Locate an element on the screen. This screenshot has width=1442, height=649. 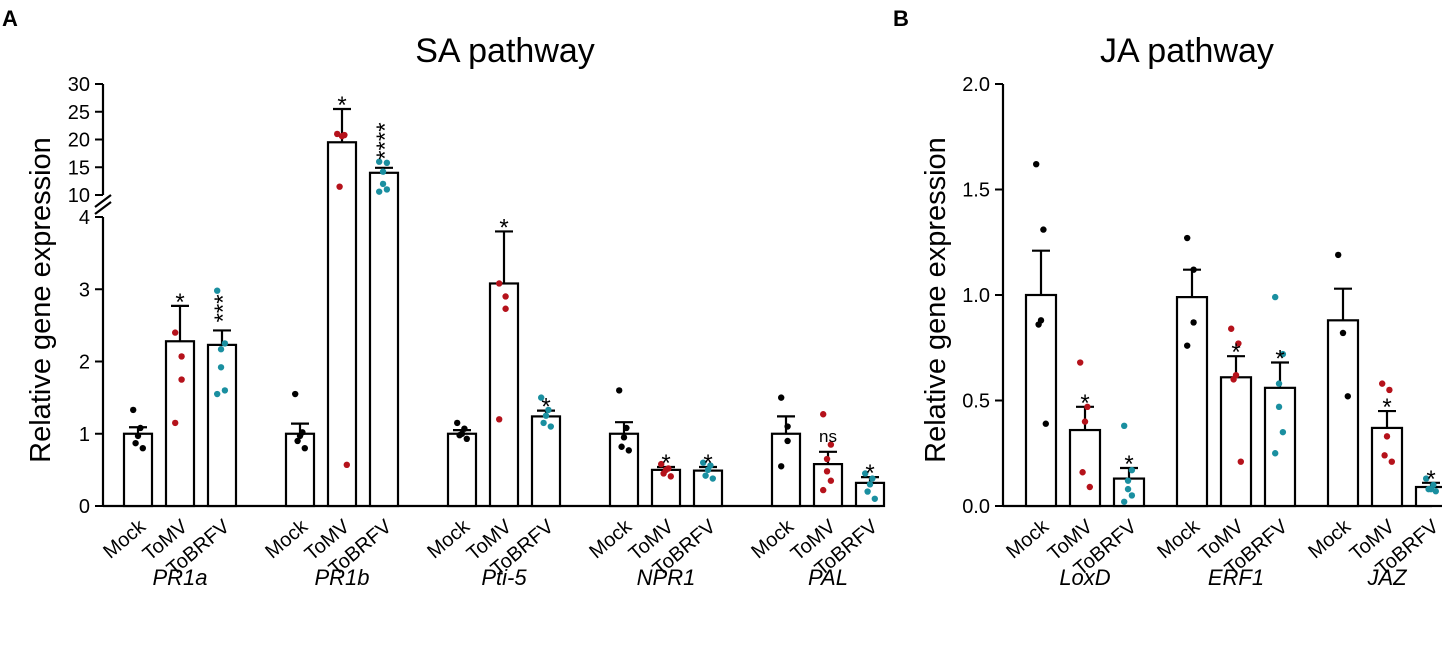
panel-b-title: JA pathway is located at coordinates (1187, 51).